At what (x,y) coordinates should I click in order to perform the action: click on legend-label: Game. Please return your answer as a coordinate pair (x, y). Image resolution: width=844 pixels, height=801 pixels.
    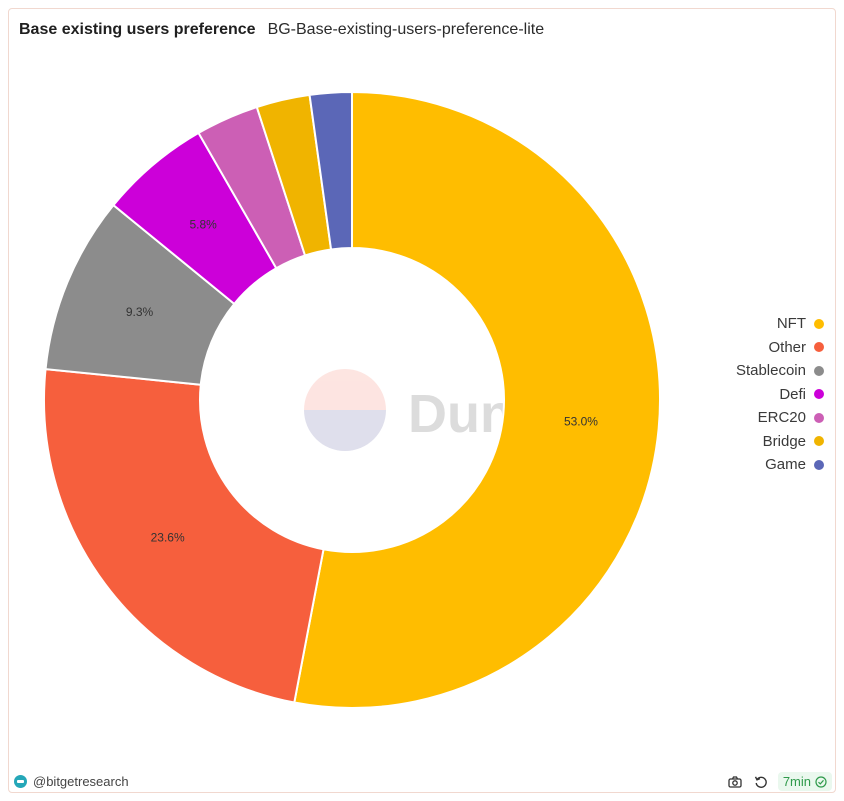
    Looking at the image, I should click on (785, 465).